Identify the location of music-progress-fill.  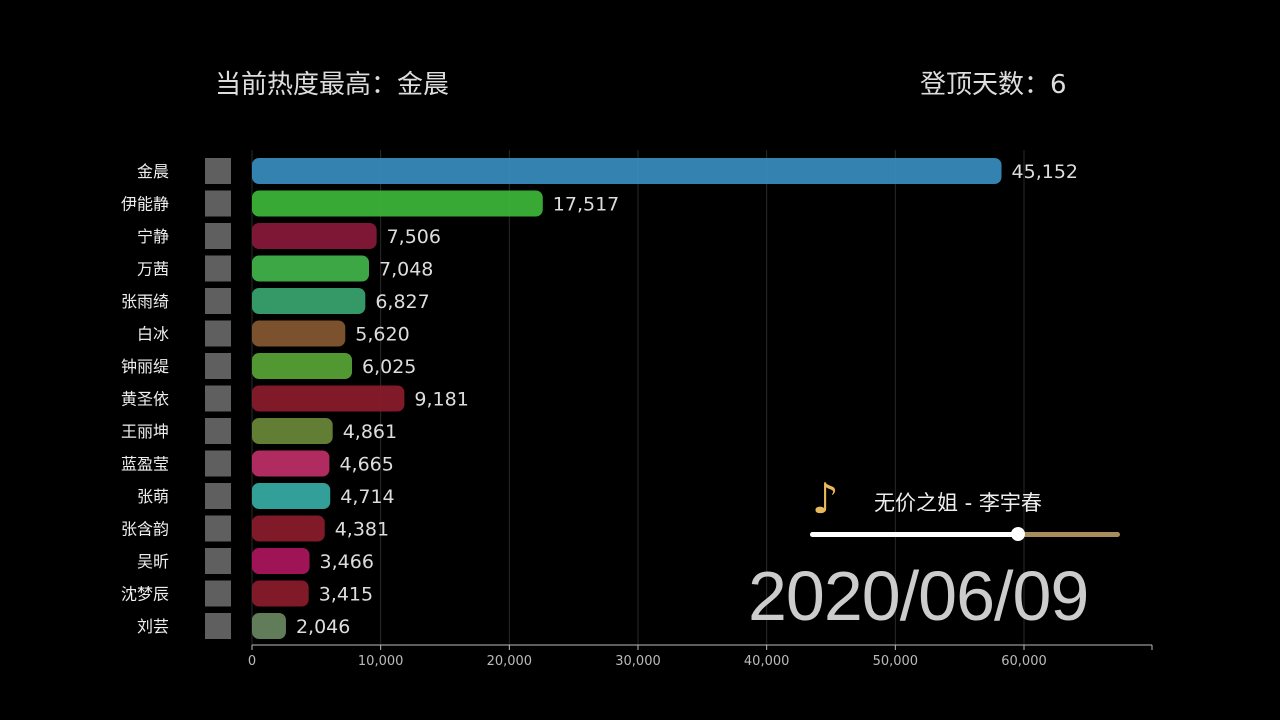
(914, 534).